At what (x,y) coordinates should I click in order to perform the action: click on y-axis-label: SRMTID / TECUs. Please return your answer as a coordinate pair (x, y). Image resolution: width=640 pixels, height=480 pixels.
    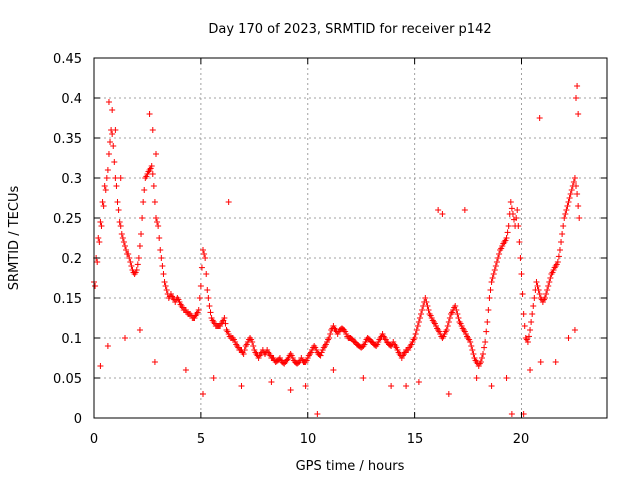
    Looking at the image, I should click on (14, 238).